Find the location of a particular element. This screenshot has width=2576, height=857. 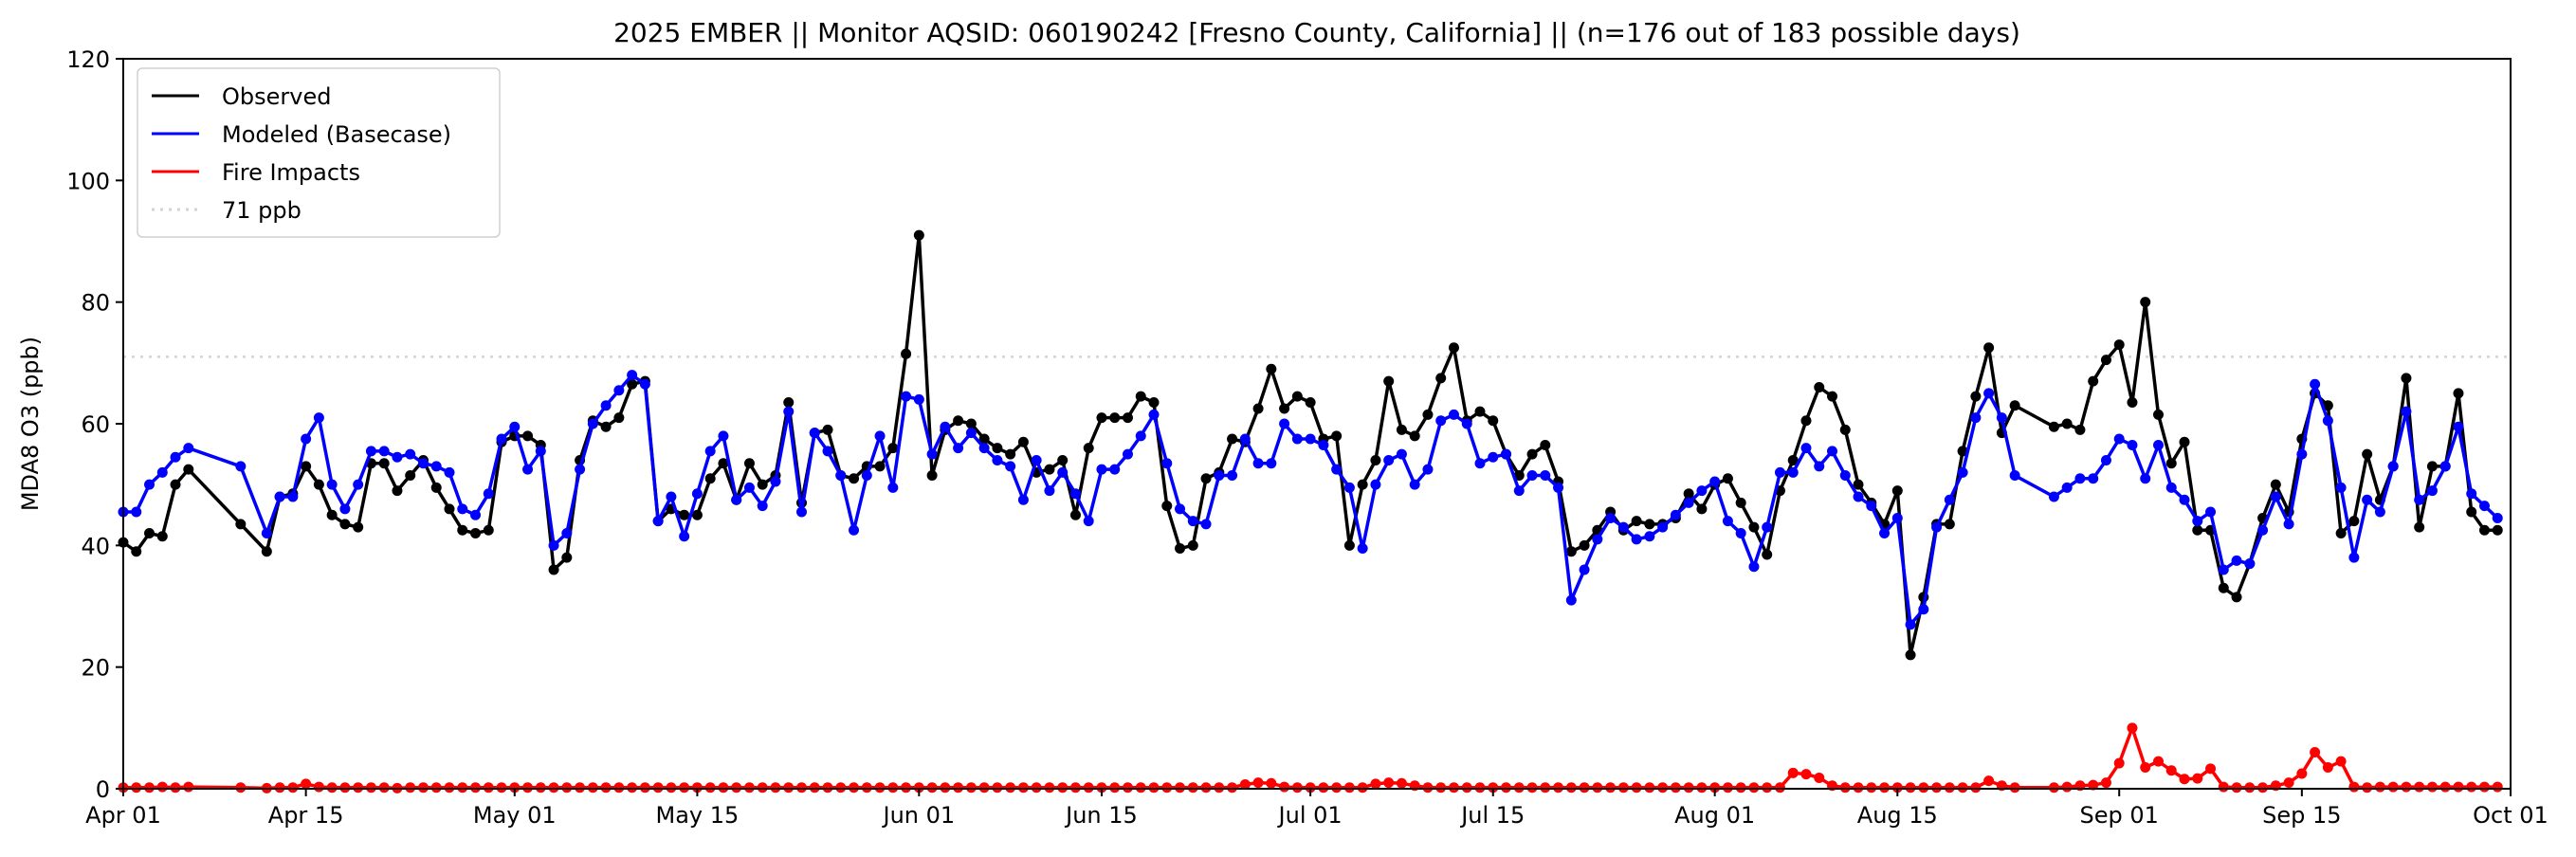

x-tick-label: May 01 is located at coordinates (515, 815).